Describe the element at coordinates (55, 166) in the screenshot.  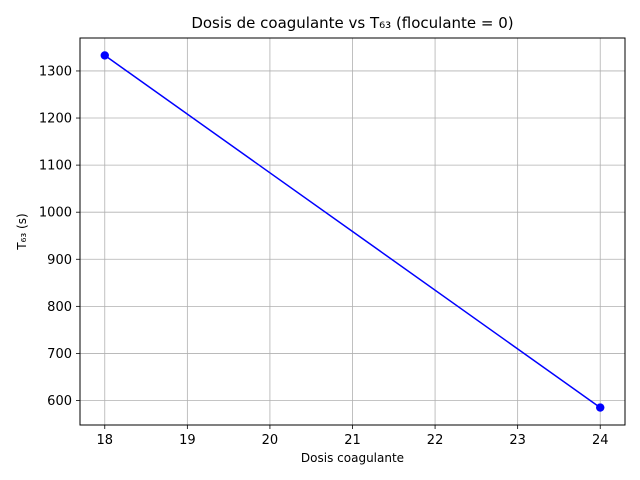
I see `y-tick-label: 1100` at that location.